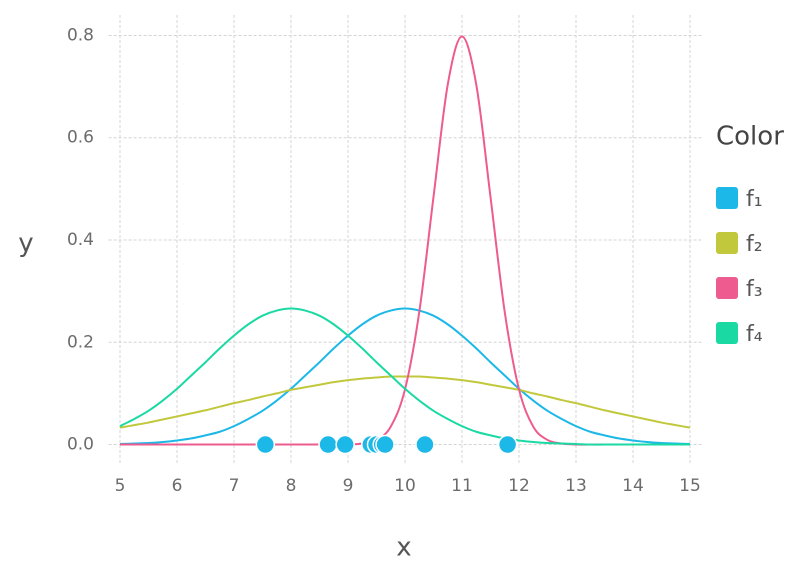  Describe the element at coordinates (750, 137) in the screenshot. I see `legend-title: Color` at that location.